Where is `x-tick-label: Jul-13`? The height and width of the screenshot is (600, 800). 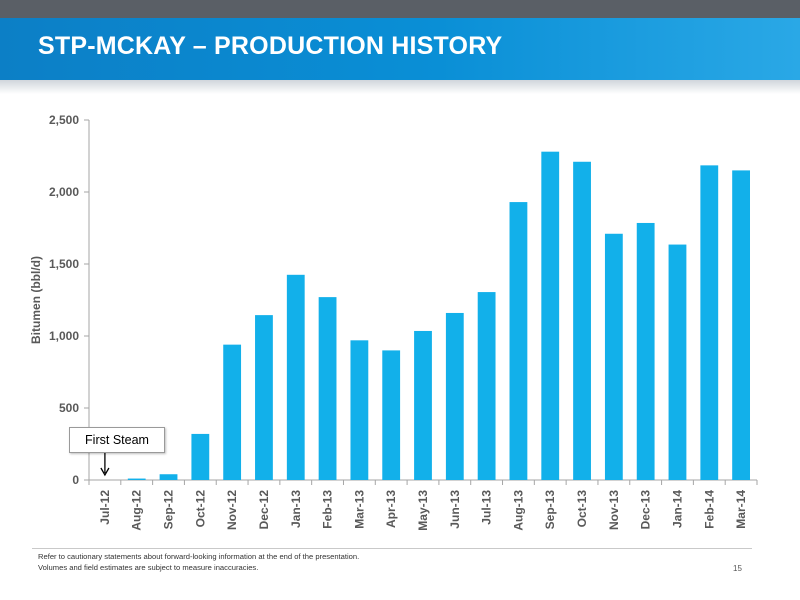 x-tick-label: Jul-13 is located at coordinates (487, 507).